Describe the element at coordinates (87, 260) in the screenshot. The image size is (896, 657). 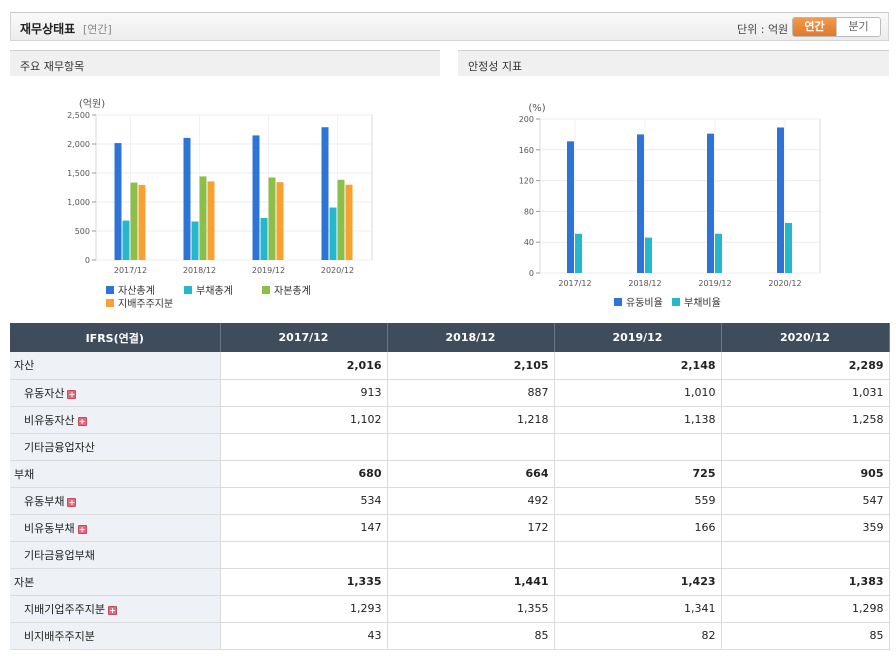
I see `y-tick-label: 0` at that location.